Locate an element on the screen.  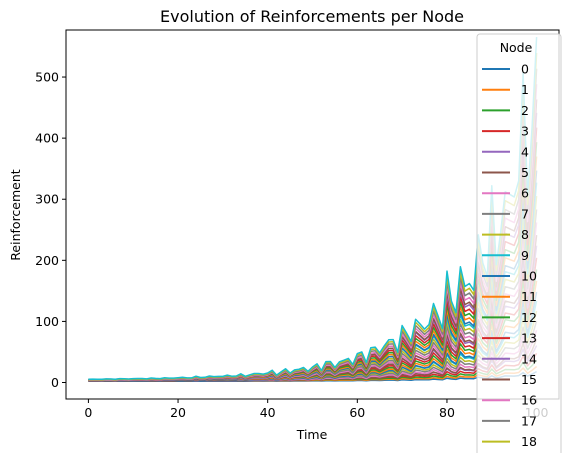
legend-entry-label: 4 is located at coordinates (525, 151).